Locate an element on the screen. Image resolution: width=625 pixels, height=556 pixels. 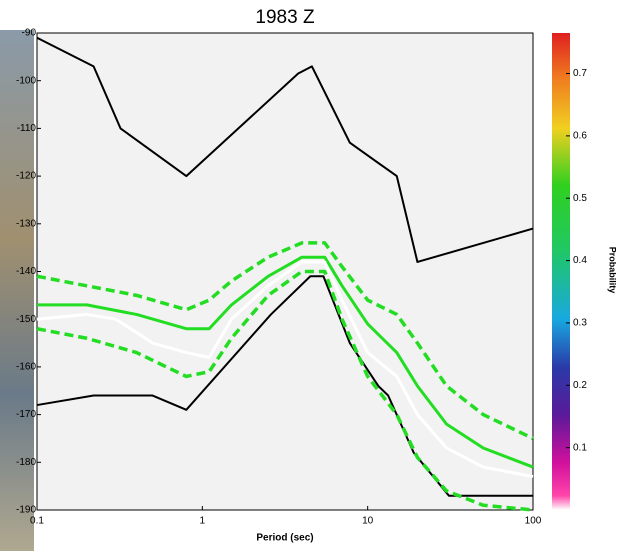
y-tick-label: -170 is located at coordinates (26, 414).